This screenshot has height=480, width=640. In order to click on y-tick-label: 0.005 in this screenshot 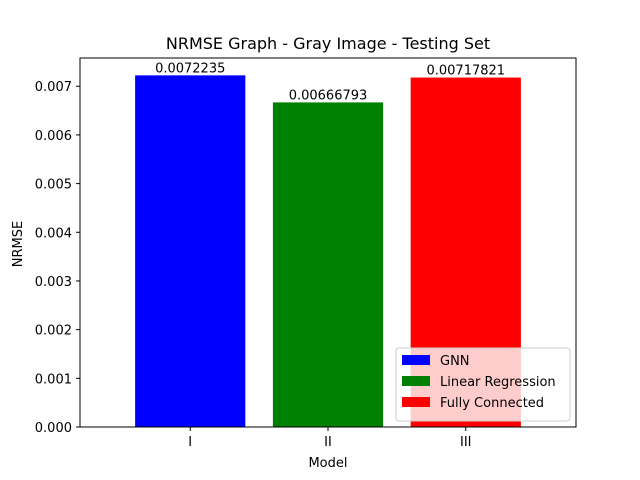, I will do `click(53, 185)`.